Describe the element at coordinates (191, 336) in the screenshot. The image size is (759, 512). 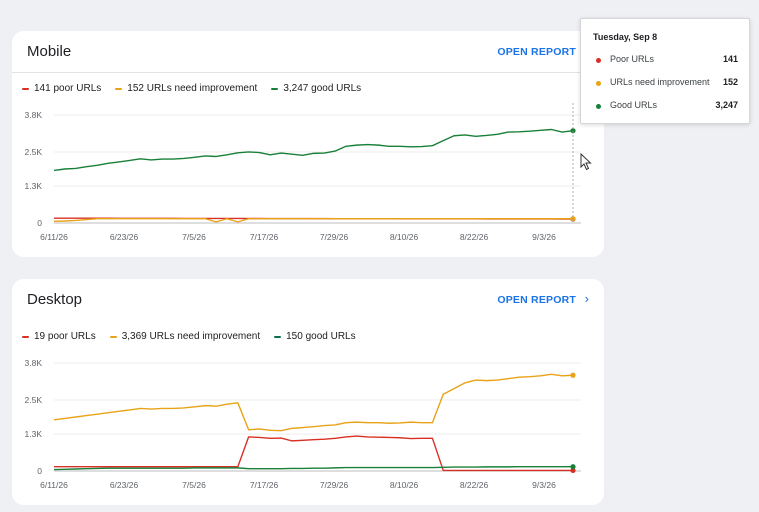
I see `legend-label: 3,369 URLs need improvement` at that location.